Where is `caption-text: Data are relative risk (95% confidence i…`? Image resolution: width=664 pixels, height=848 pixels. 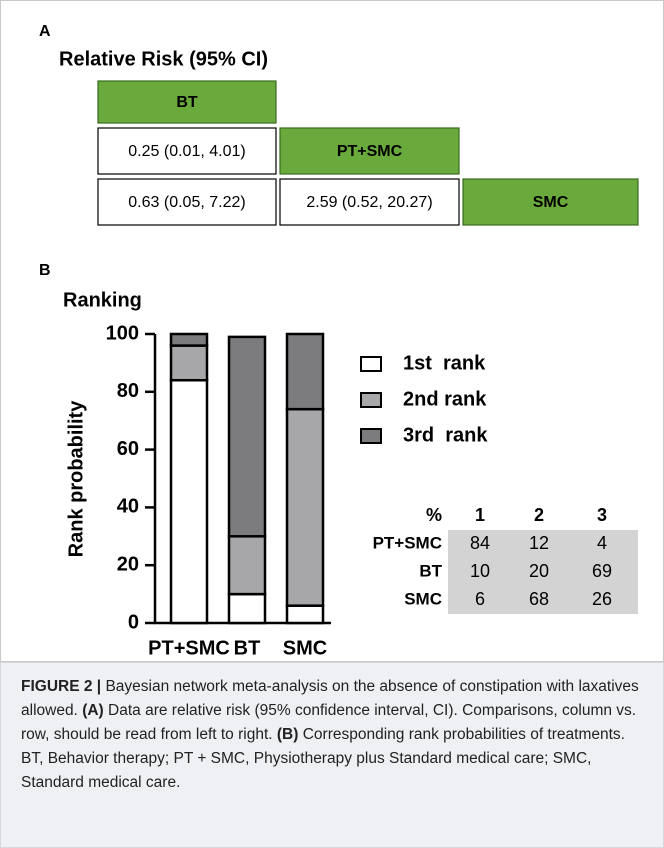
caption-text: Data are relative risk (95% confidence i… is located at coordinates (329, 722).